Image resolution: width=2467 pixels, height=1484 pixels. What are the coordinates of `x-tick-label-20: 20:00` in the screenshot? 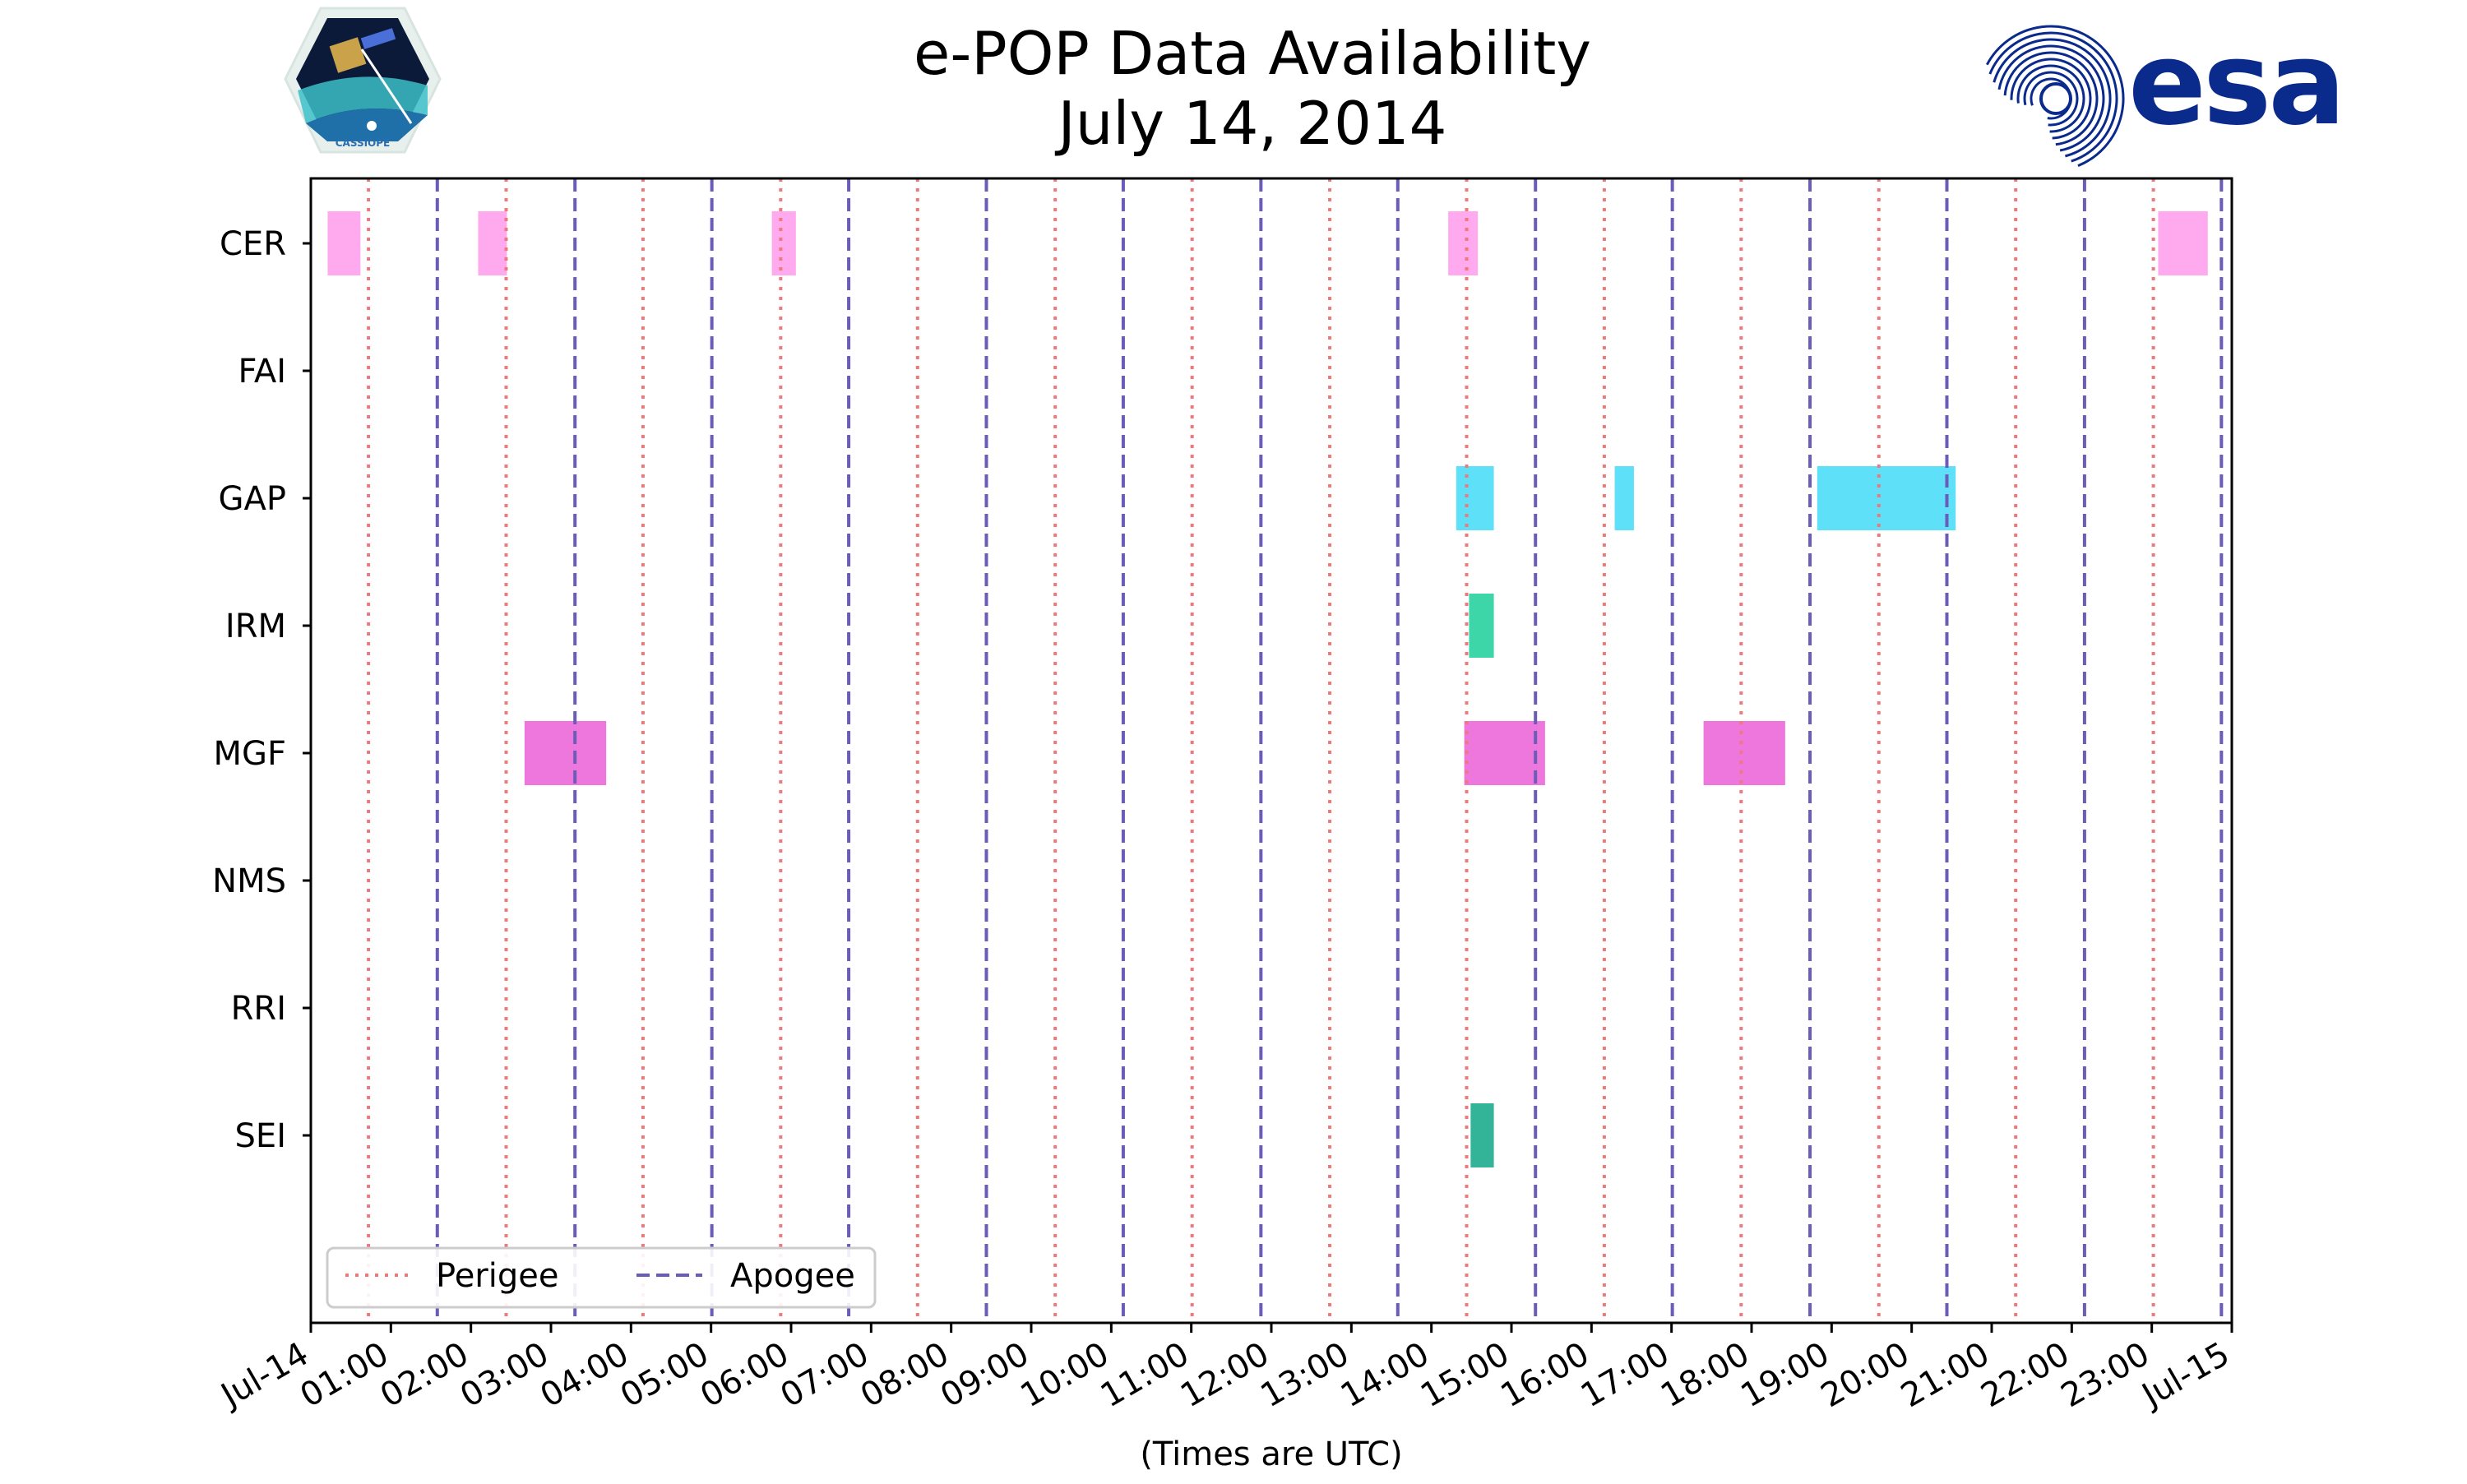 It's located at (1866, 1375).